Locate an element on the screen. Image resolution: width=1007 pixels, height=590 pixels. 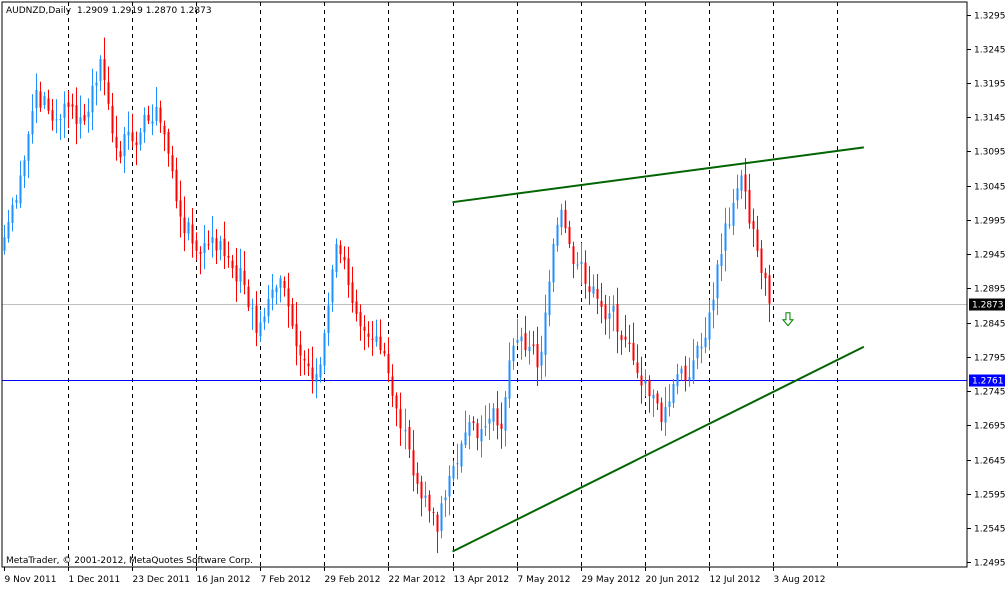
x-axis-tick-label: 9 Nov 2011 is located at coordinates (31, 580).